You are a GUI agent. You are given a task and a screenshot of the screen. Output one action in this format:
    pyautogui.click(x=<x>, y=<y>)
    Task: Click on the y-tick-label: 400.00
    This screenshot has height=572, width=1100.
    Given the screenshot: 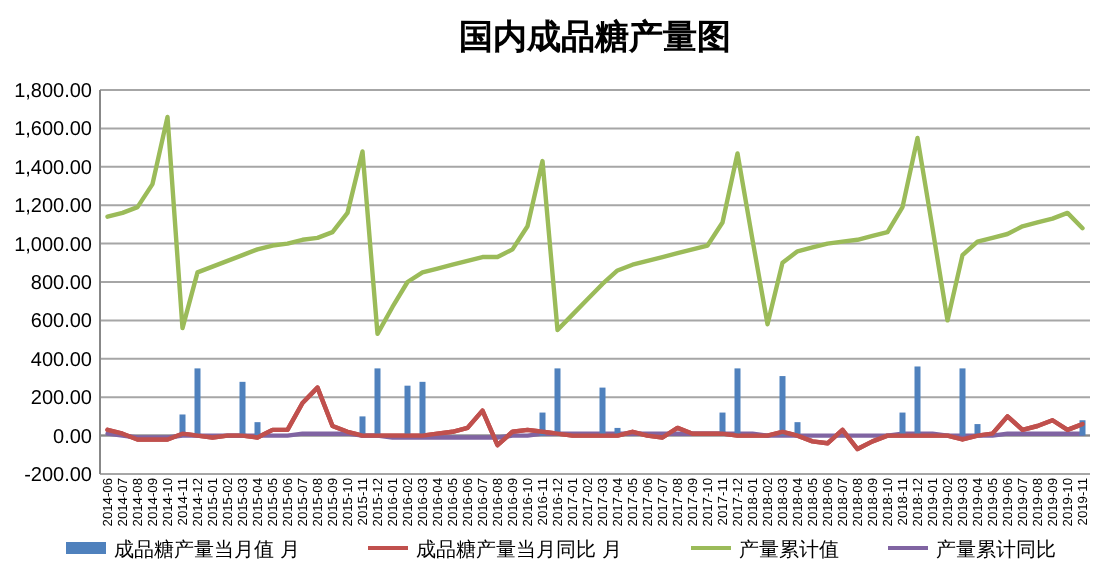 What is the action you would take?
    pyautogui.click(x=61, y=360)
    